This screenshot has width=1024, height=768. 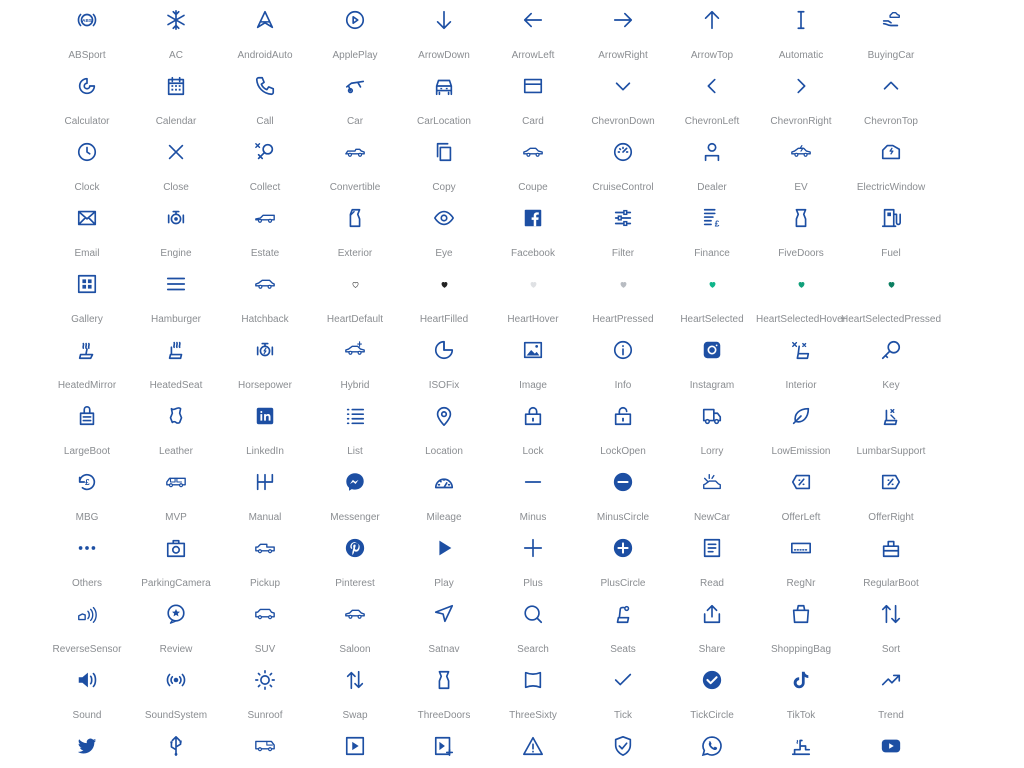 I want to click on icon-cell-chevron-left: ChevronLeft, so click(x=712, y=102).